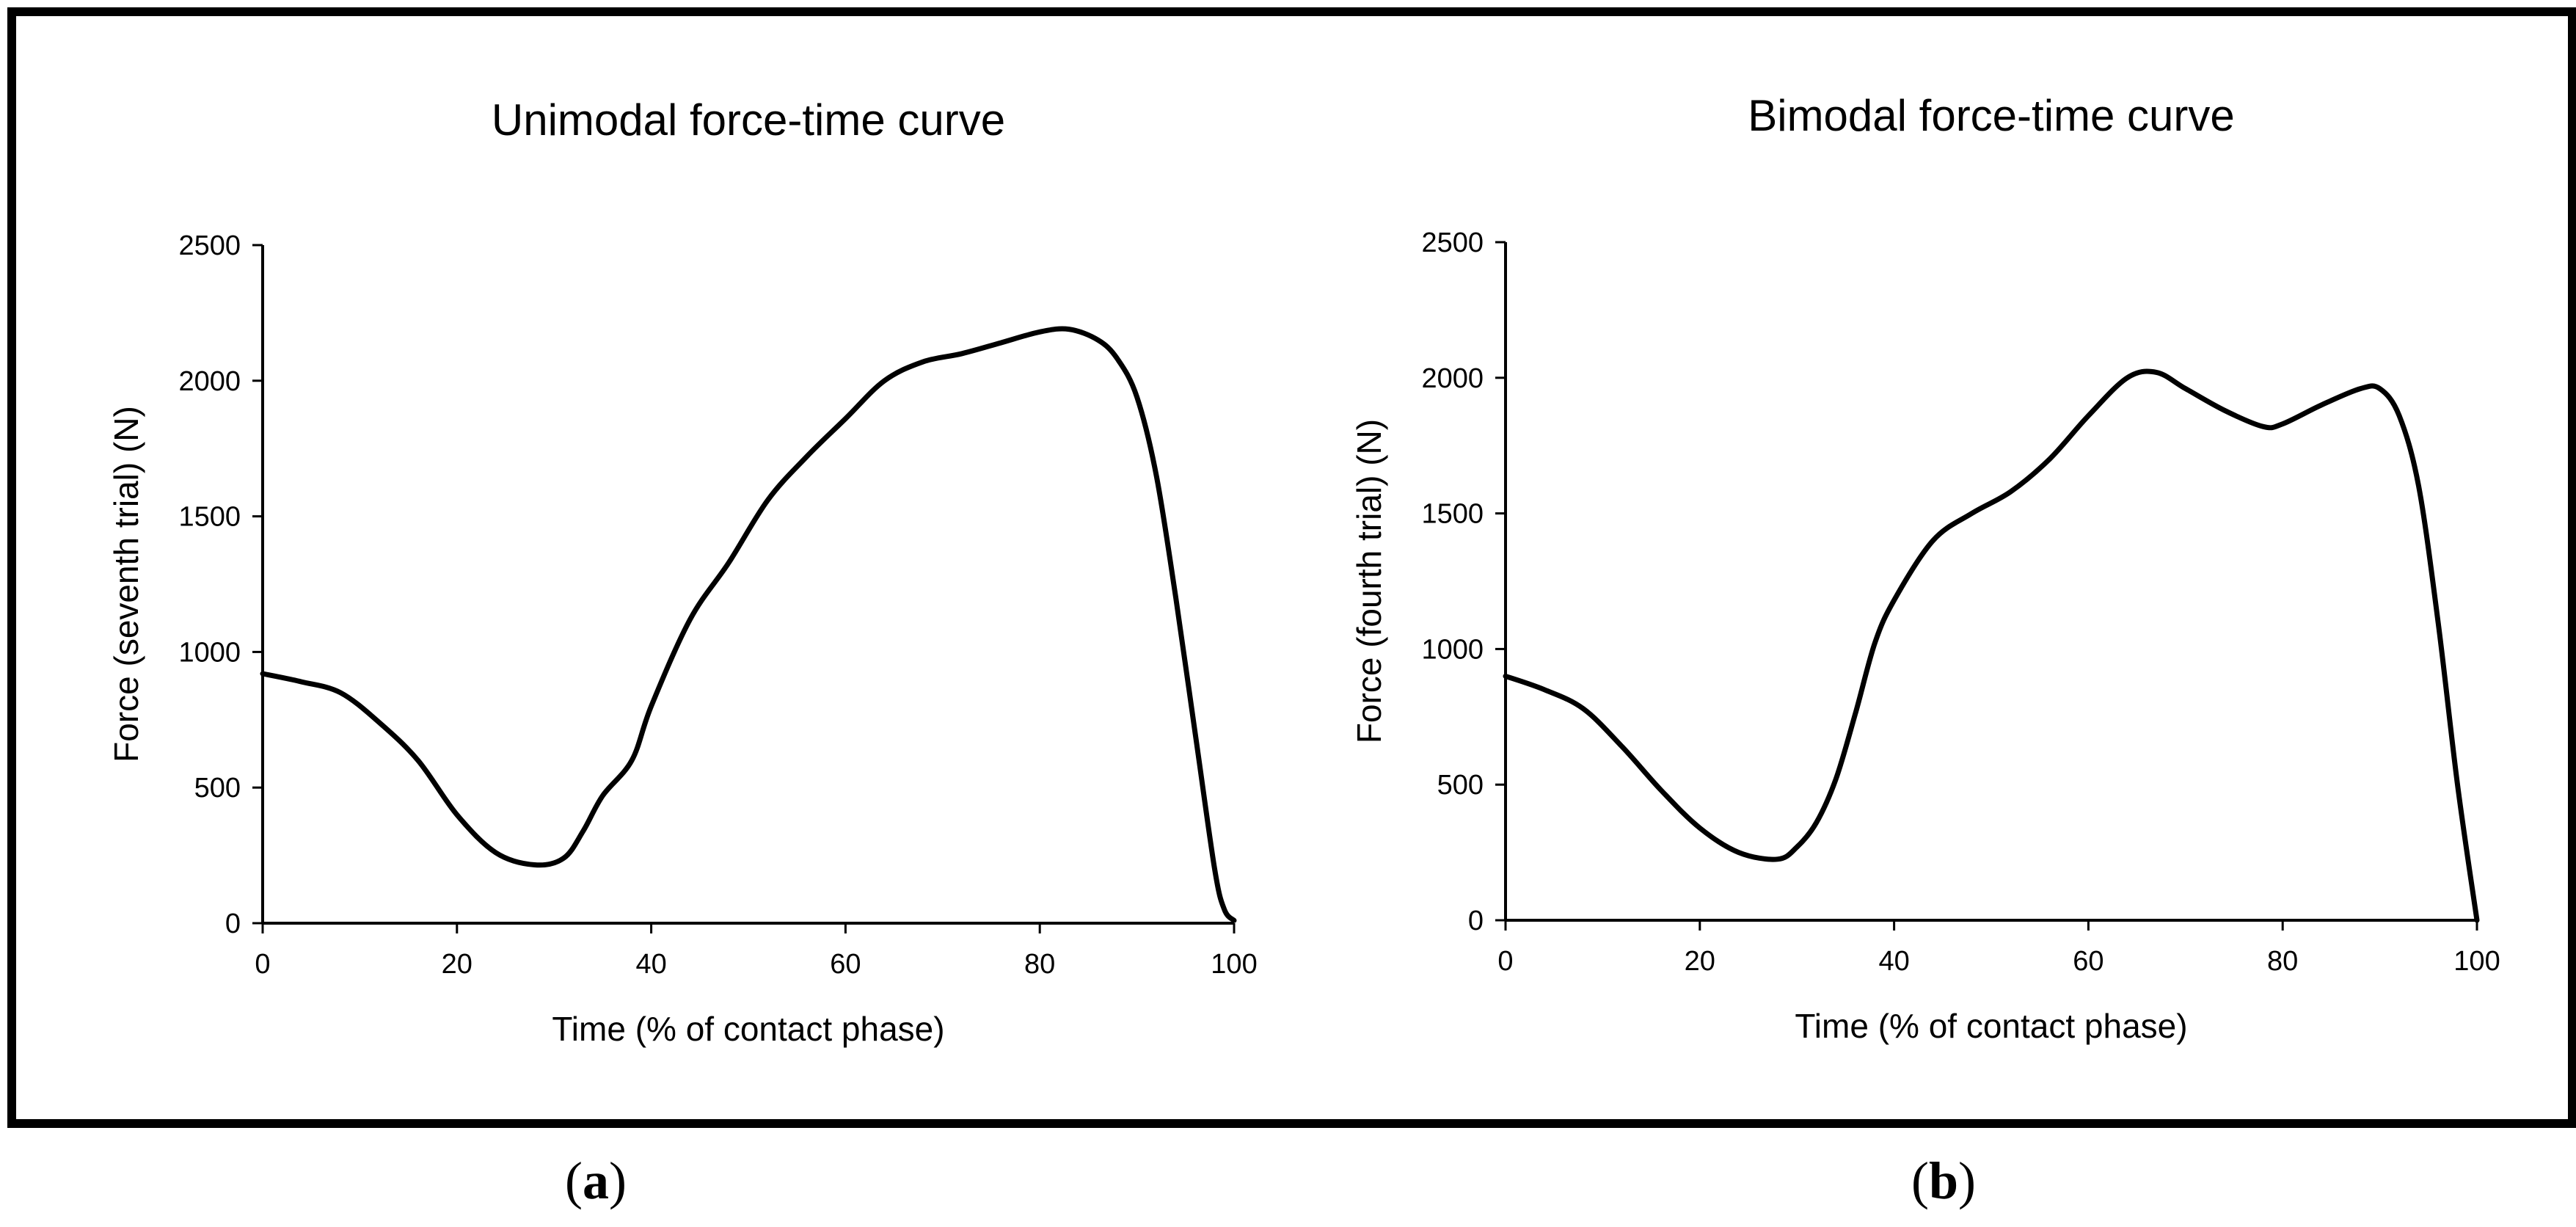 Image resolution: width=2576 pixels, height=1227 pixels. I want to click on panel-label-a-close: ), so click(618, 1180).